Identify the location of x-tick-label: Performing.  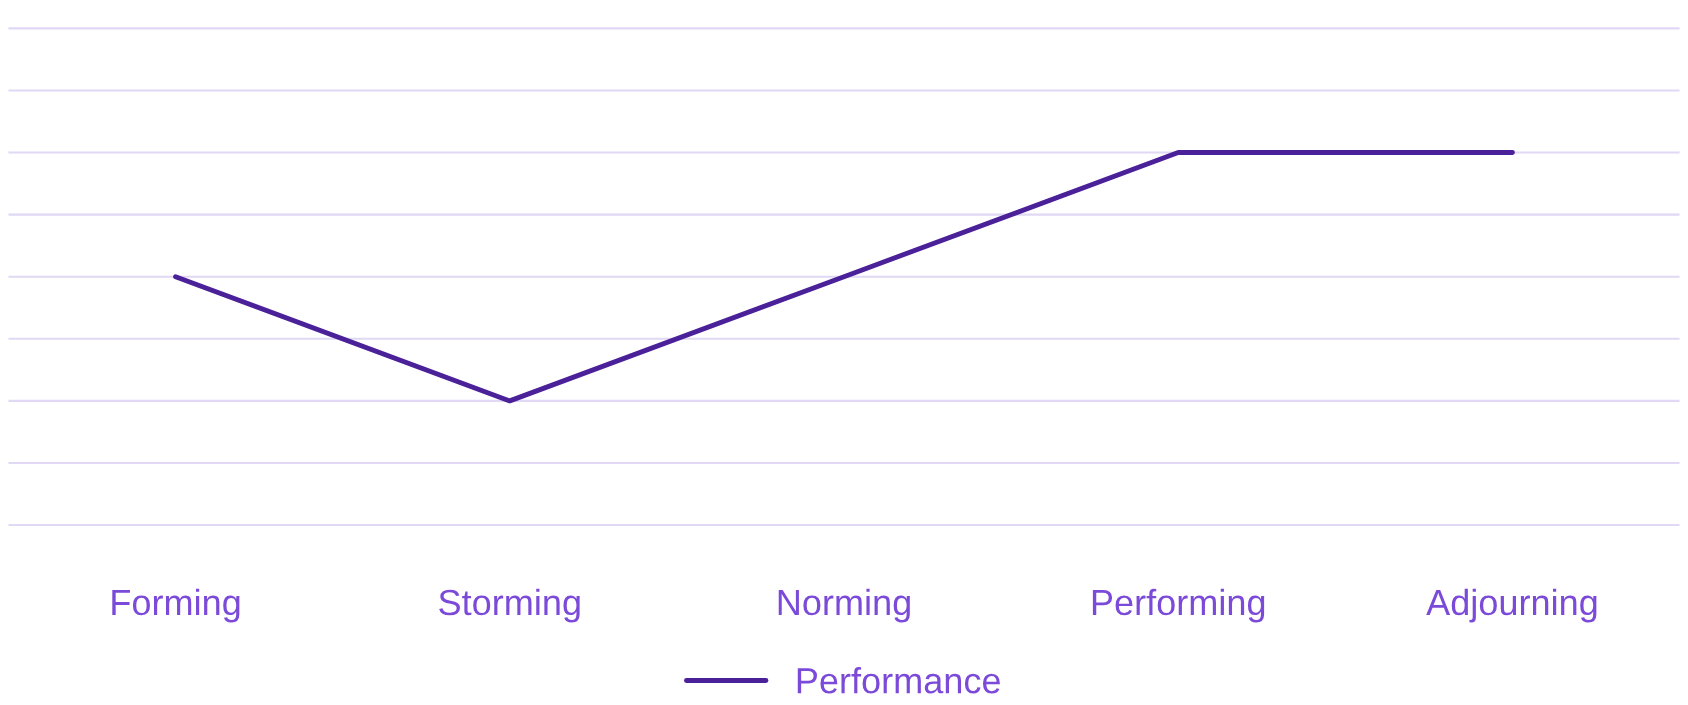
(1178, 605).